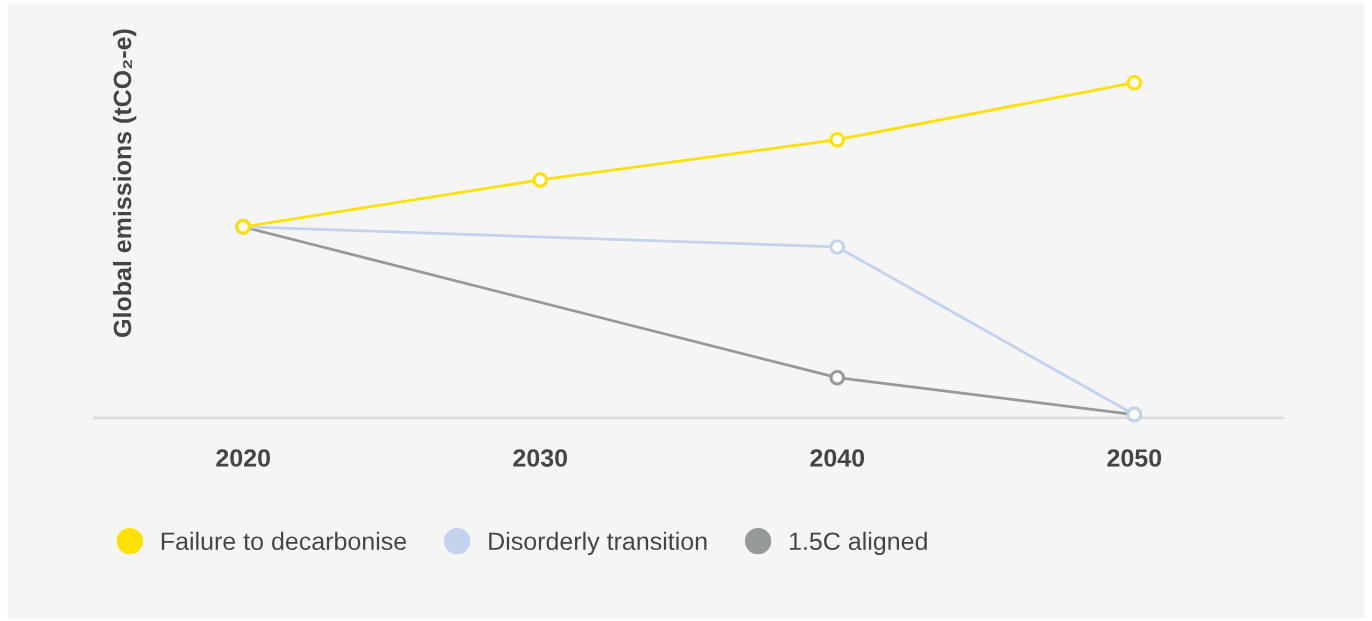  Describe the element at coordinates (124, 183) in the screenshot. I see `y-axis-title: Global emissions (tCO₂-e)` at that location.